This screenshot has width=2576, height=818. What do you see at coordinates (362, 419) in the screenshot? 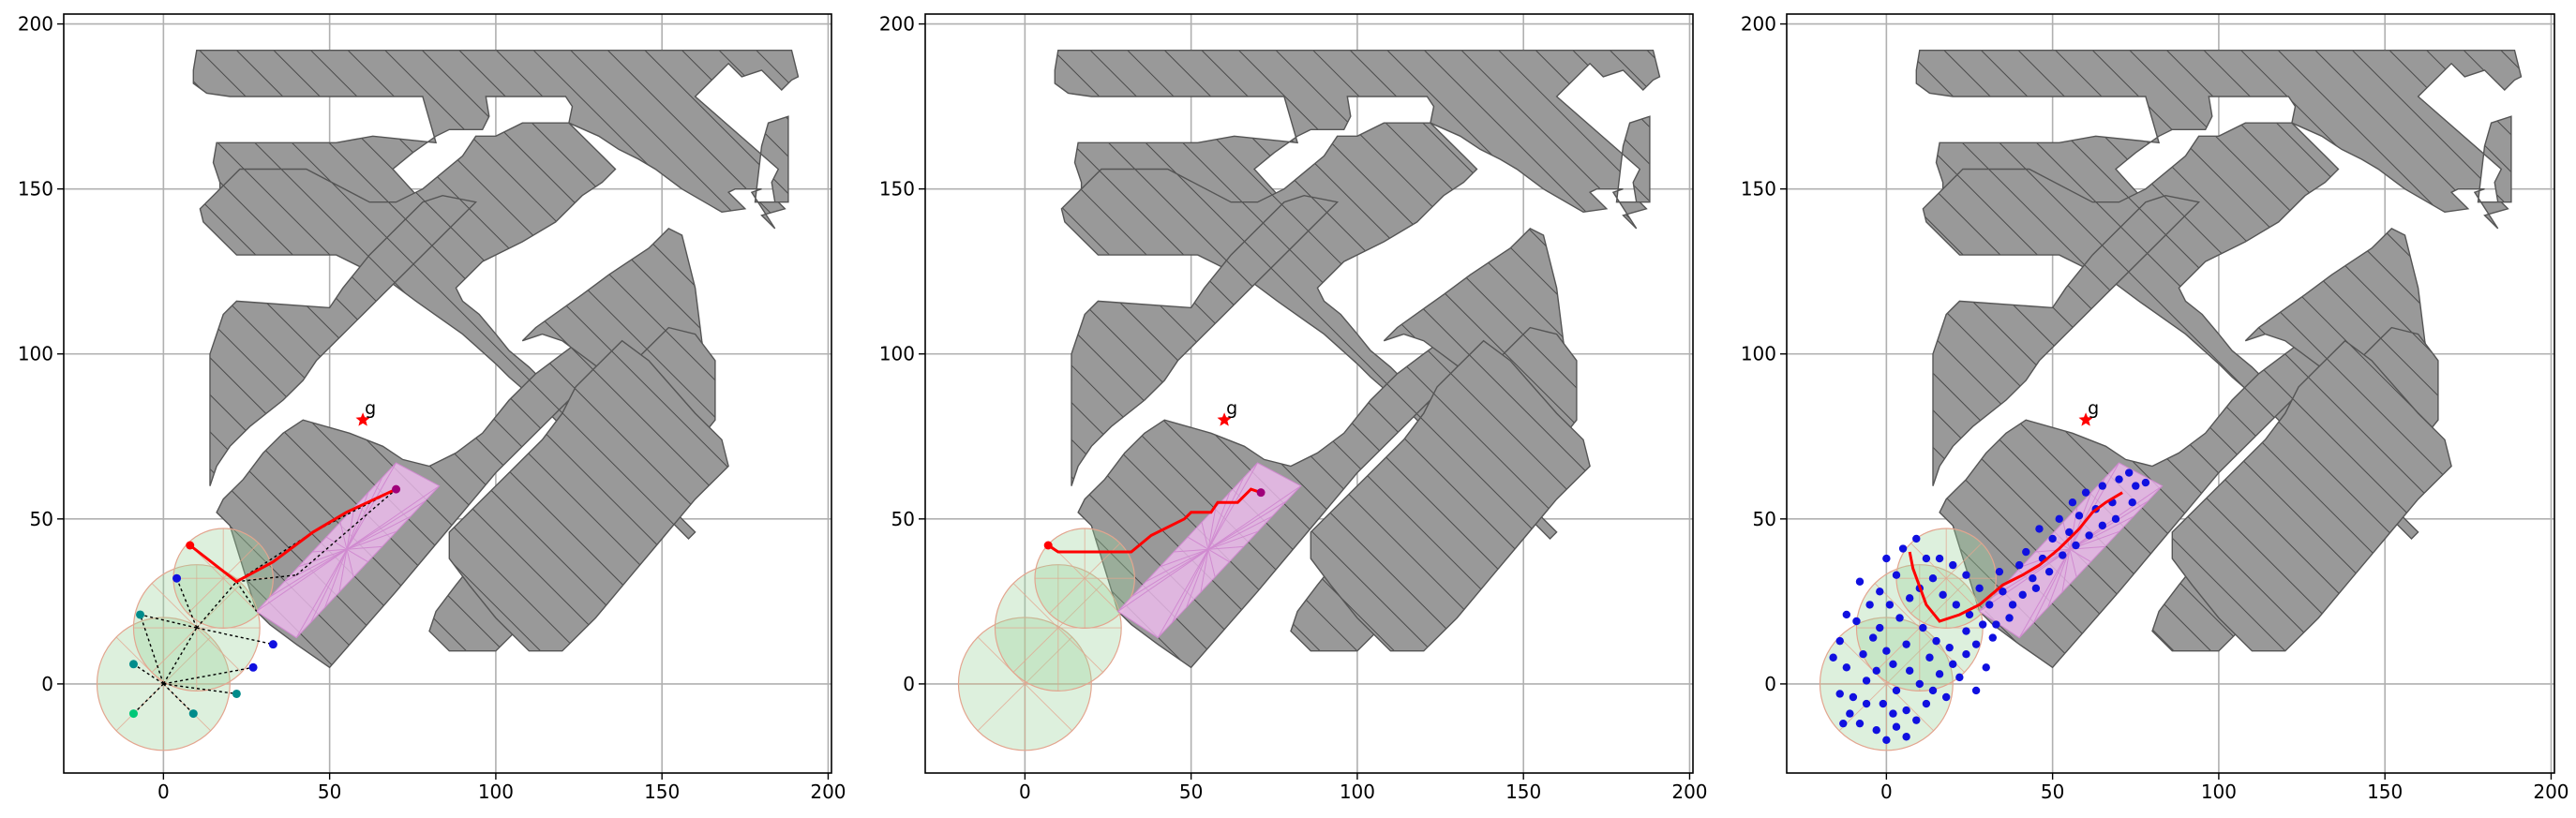
I see `goal-marker` at bounding box center [362, 419].